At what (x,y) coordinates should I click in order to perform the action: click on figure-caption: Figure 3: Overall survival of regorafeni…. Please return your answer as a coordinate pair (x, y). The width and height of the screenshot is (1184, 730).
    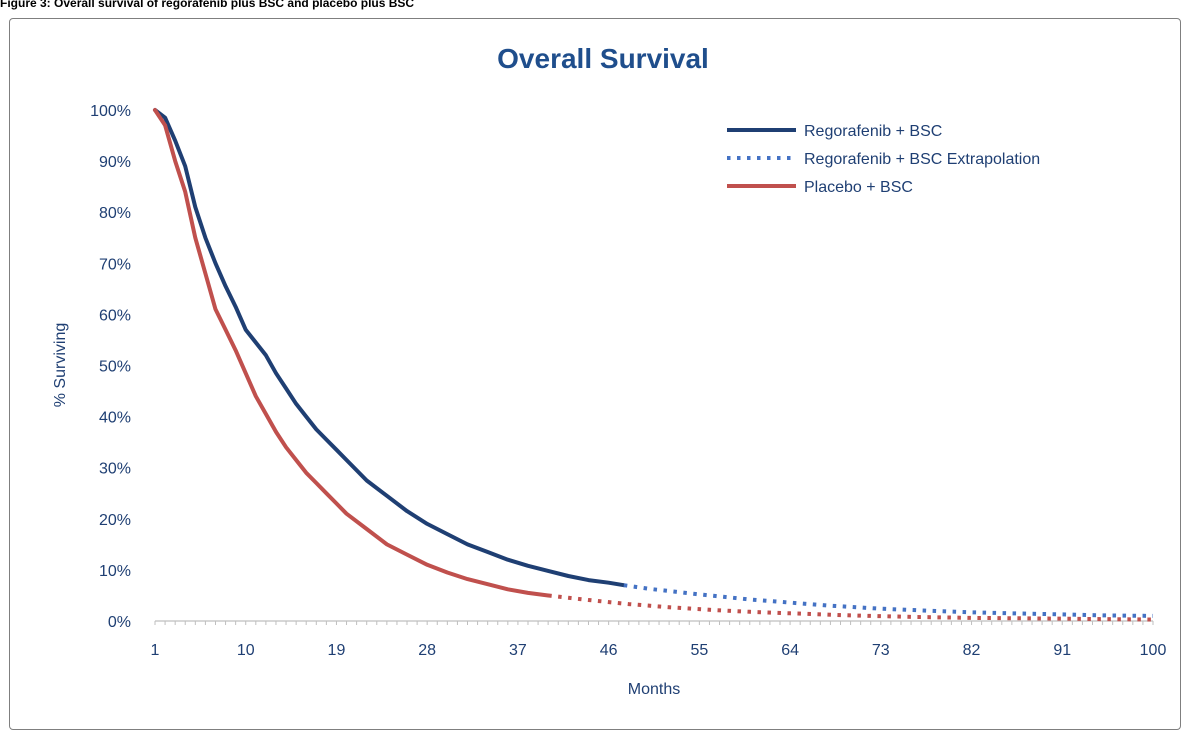
    Looking at the image, I should click on (207, 5).